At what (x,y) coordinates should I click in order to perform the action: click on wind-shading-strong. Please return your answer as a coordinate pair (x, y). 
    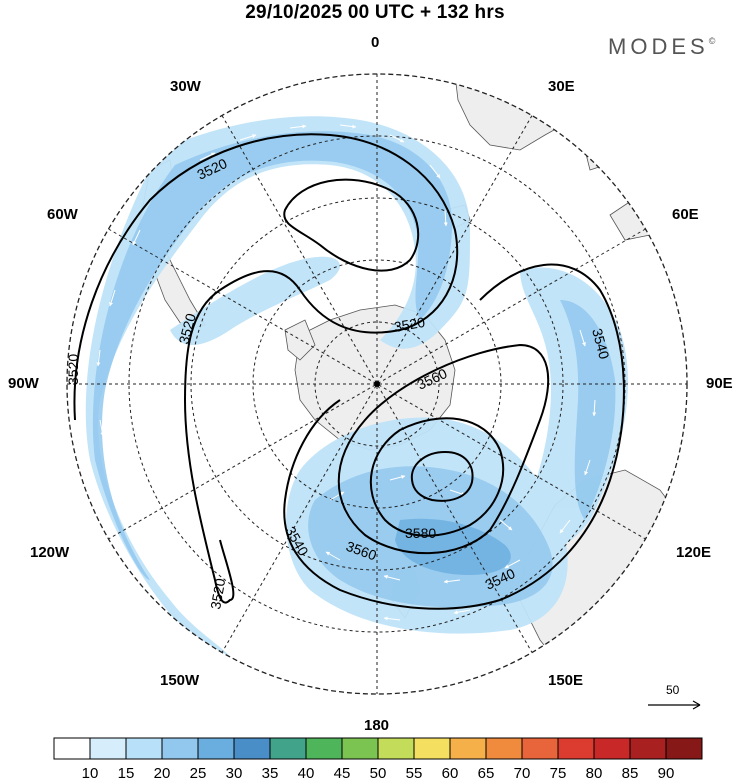
    Looking at the image, I should click on (453, 546).